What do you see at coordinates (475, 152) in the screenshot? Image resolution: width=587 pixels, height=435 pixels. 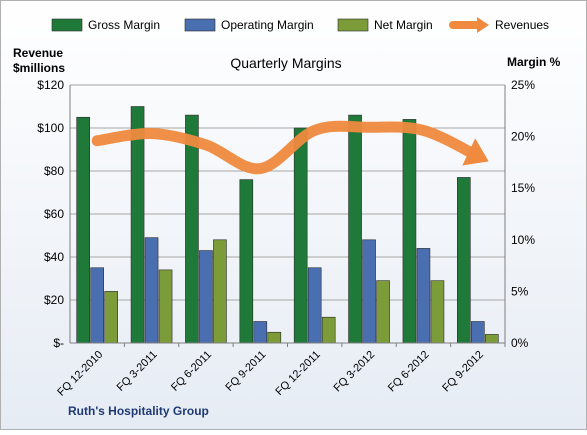 I see `revenues-arrowhead` at bounding box center [475, 152].